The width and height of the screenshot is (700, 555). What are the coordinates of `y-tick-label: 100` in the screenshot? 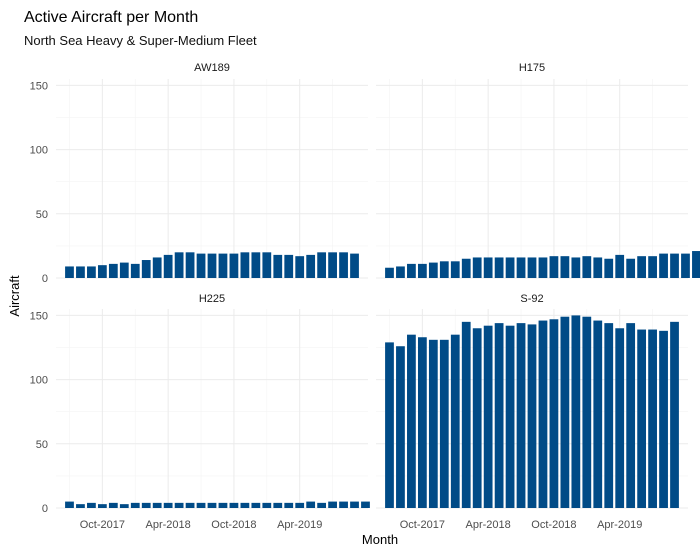 It's located at (39, 381).